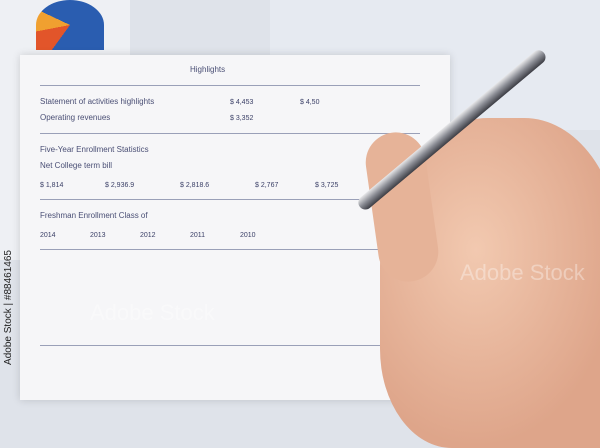 The height and width of the screenshot is (448, 600). What do you see at coordinates (267, 185) in the screenshot?
I see `doc-number: $ 2,767` at bounding box center [267, 185].